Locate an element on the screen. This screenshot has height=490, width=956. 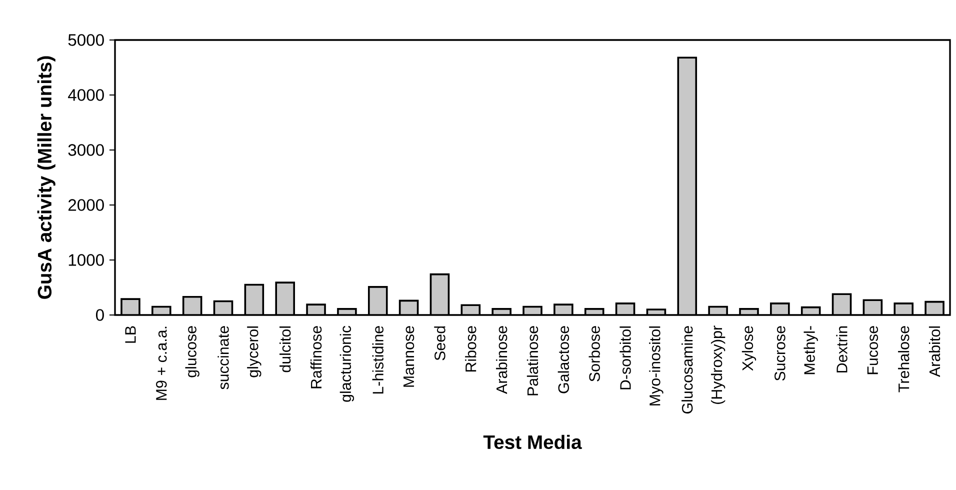
x-tick-label: Ribose is located at coordinates (470, 349).